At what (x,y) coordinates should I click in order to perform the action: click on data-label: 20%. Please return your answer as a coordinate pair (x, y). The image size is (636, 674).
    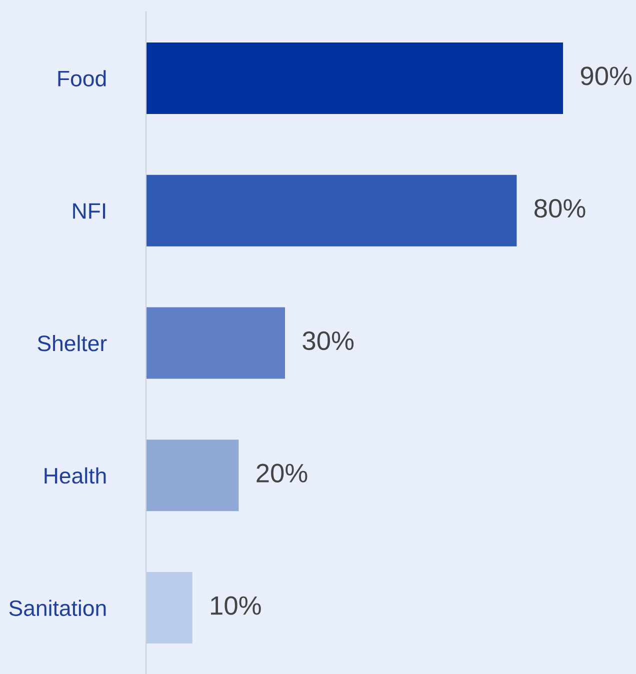
    Looking at the image, I should click on (282, 473).